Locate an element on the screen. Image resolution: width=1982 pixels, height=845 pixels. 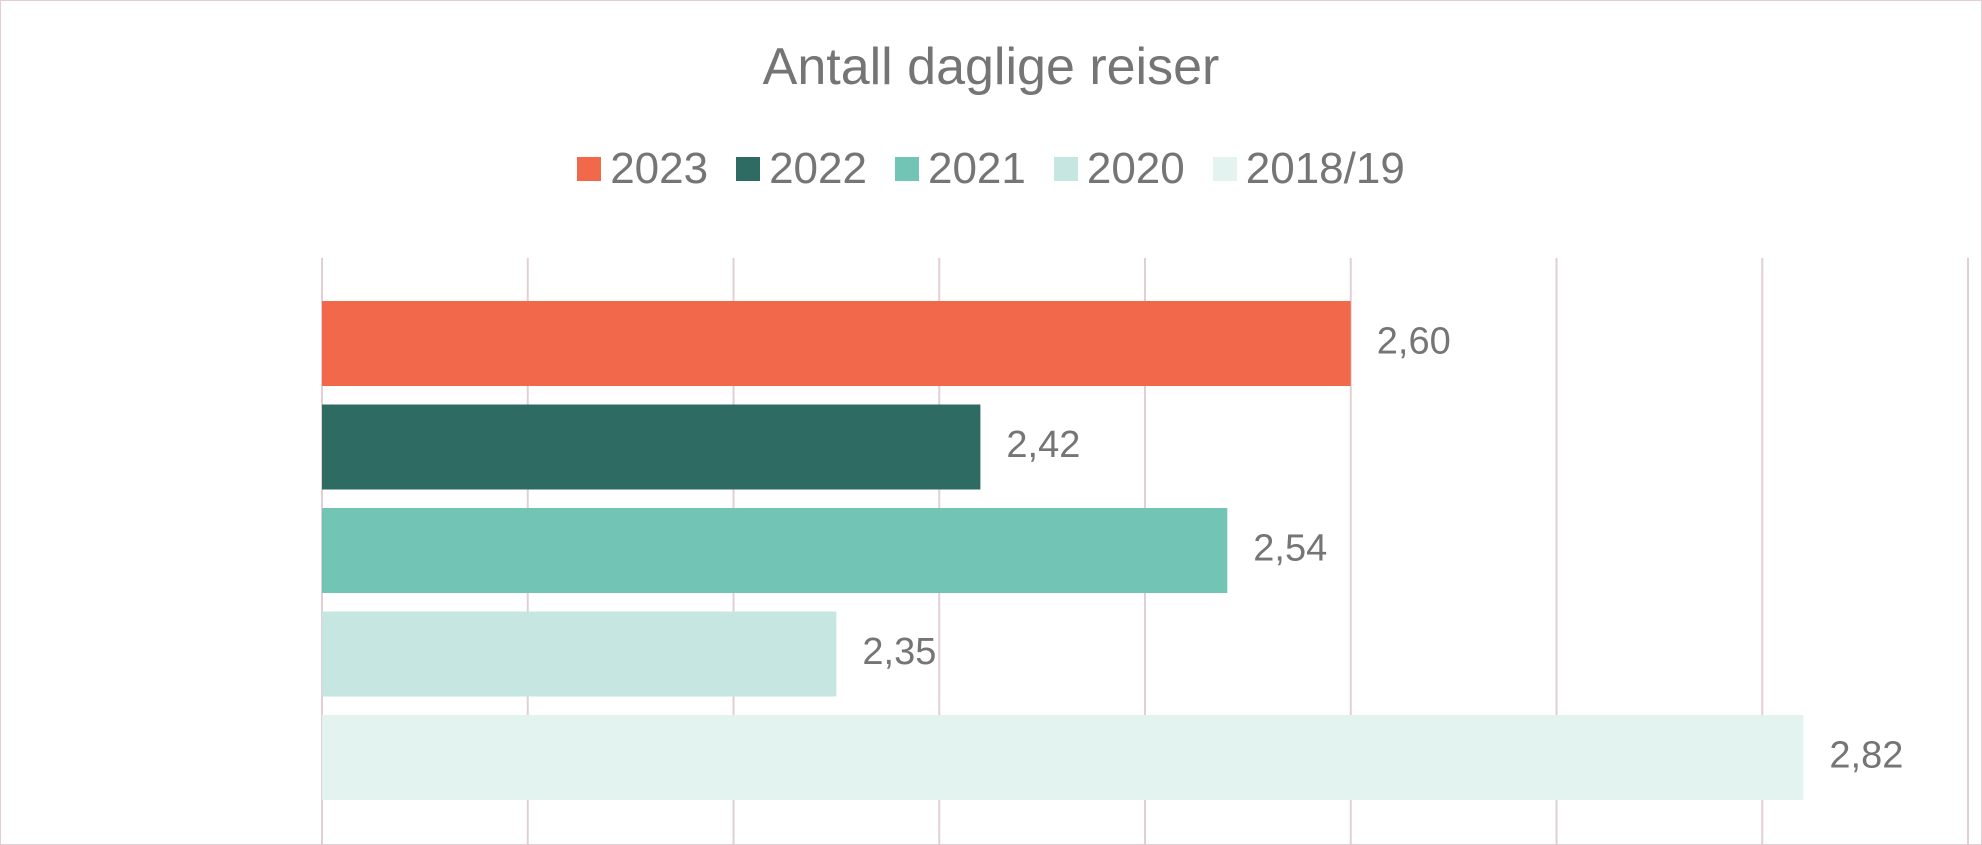
legend-item-4: 2018/19 is located at coordinates (1308, 169).